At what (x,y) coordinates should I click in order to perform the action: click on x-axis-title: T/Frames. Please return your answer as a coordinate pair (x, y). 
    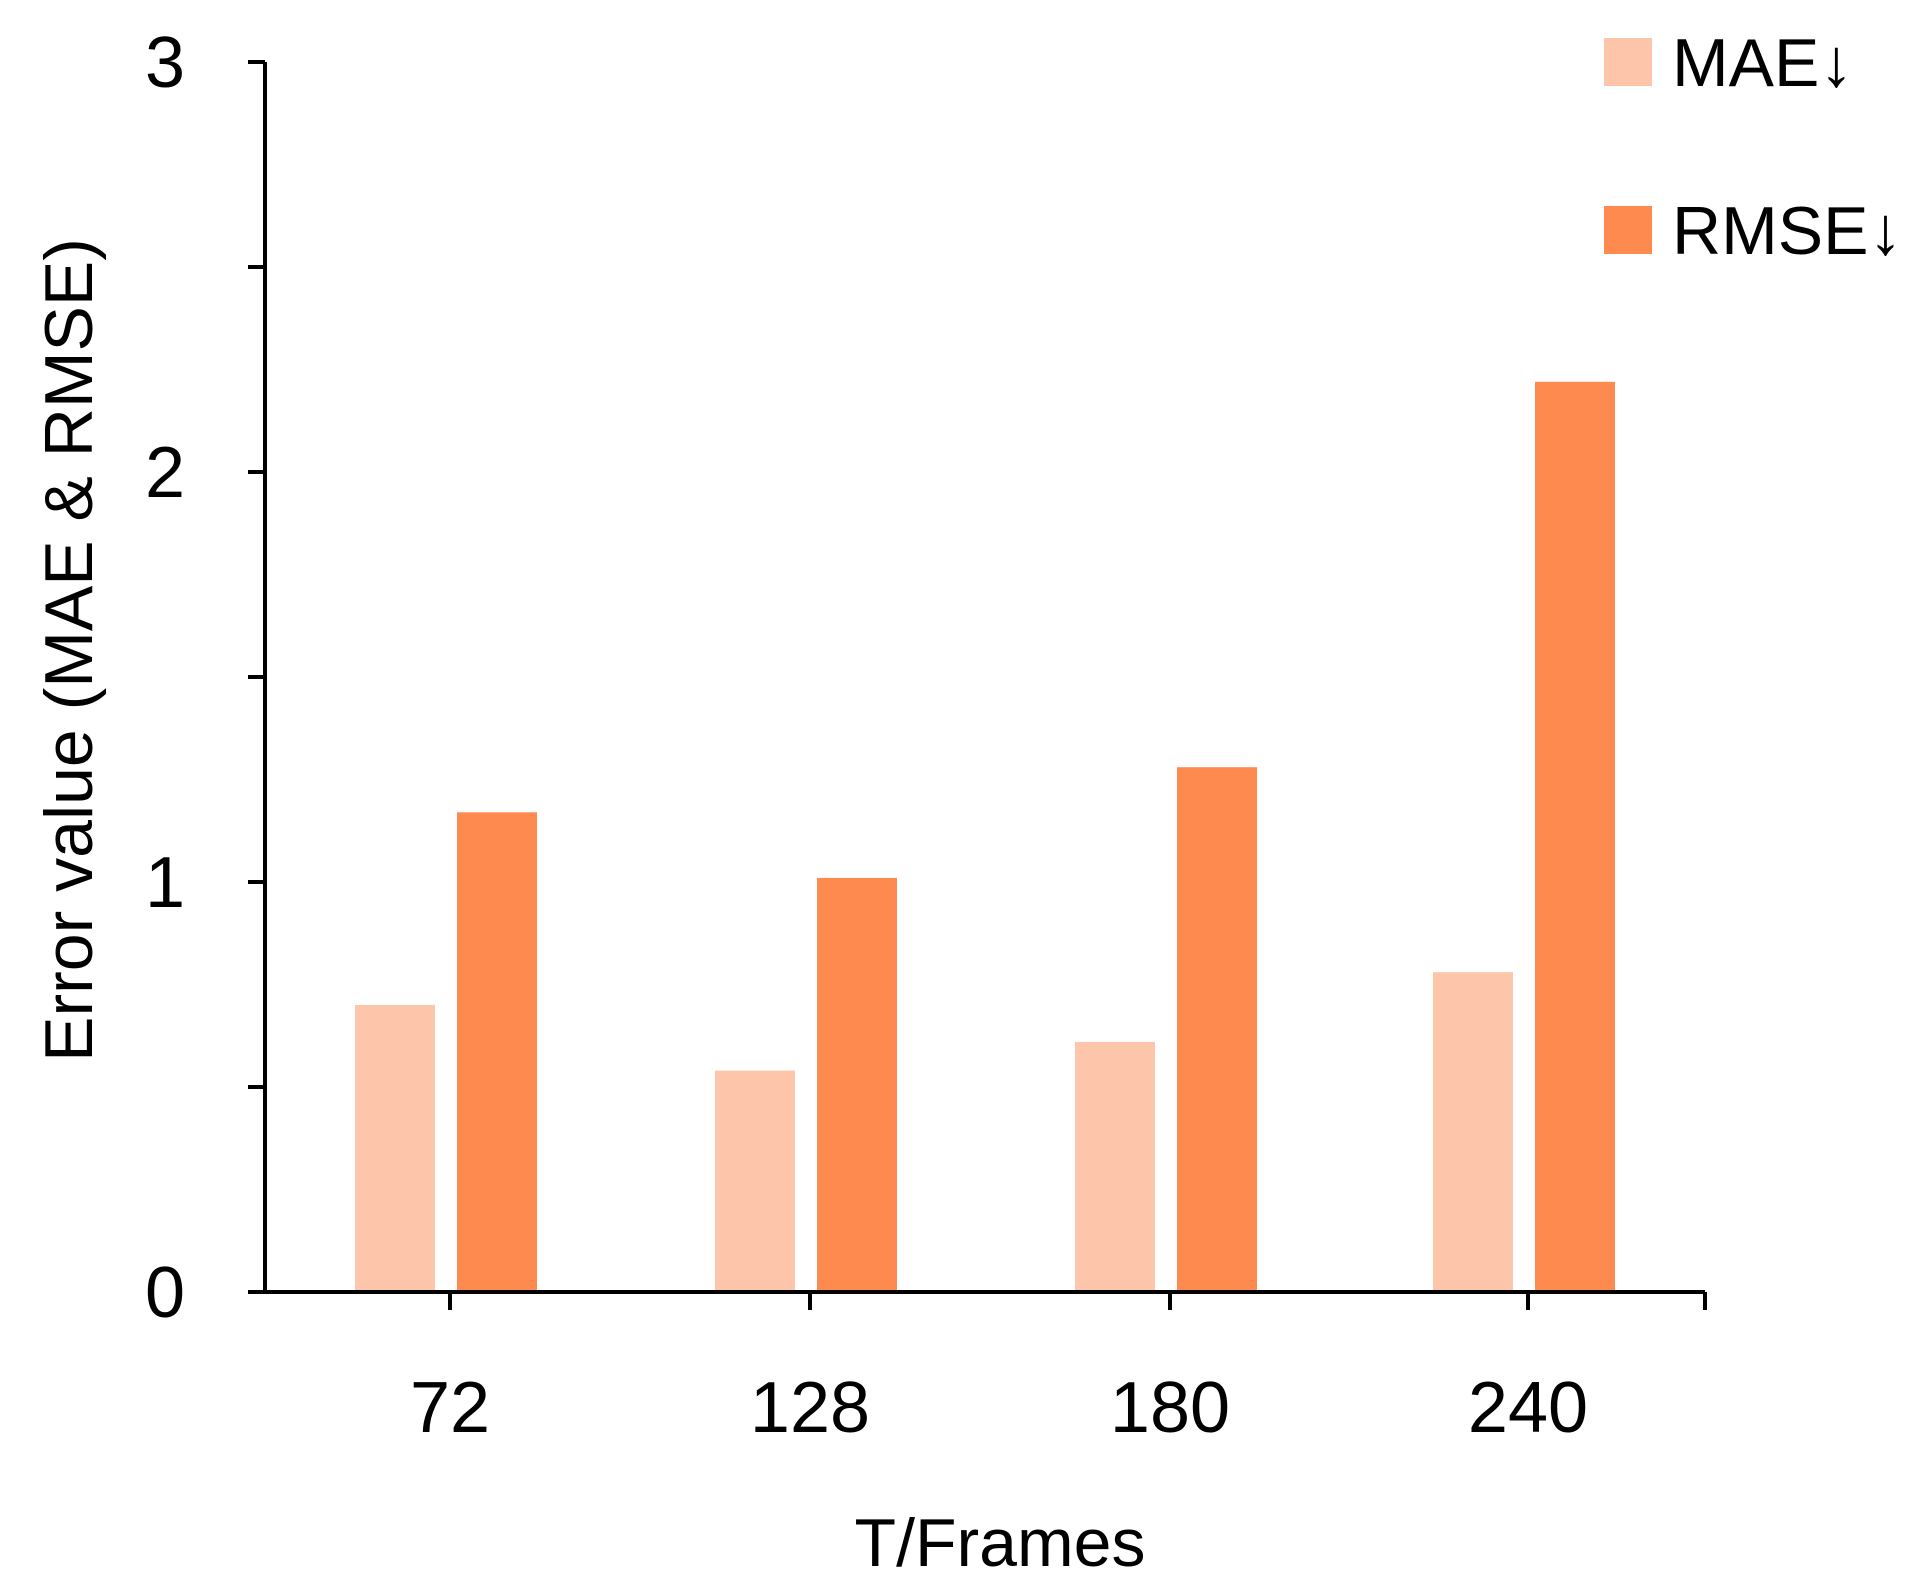
    Looking at the image, I should click on (1000, 1543).